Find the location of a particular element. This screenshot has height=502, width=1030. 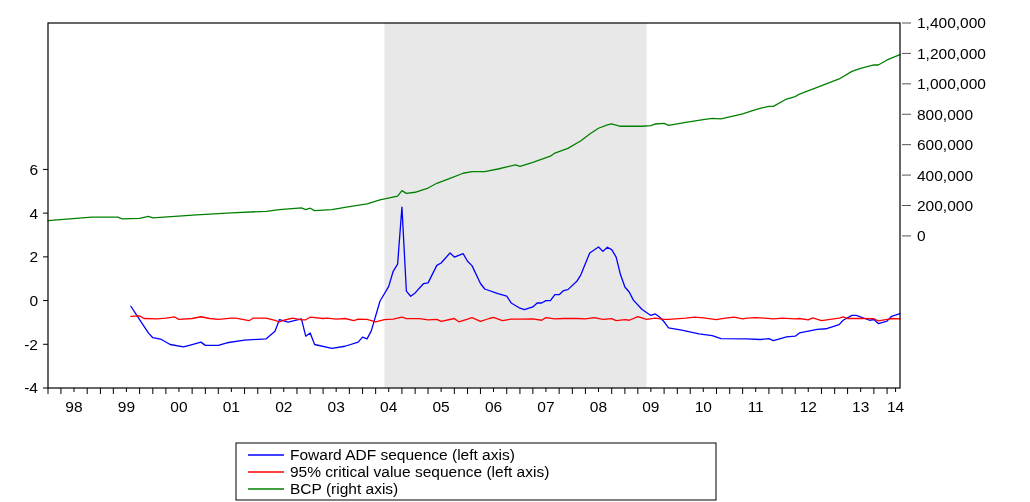

y2-tick-label: 800,000 is located at coordinates (945, 114).